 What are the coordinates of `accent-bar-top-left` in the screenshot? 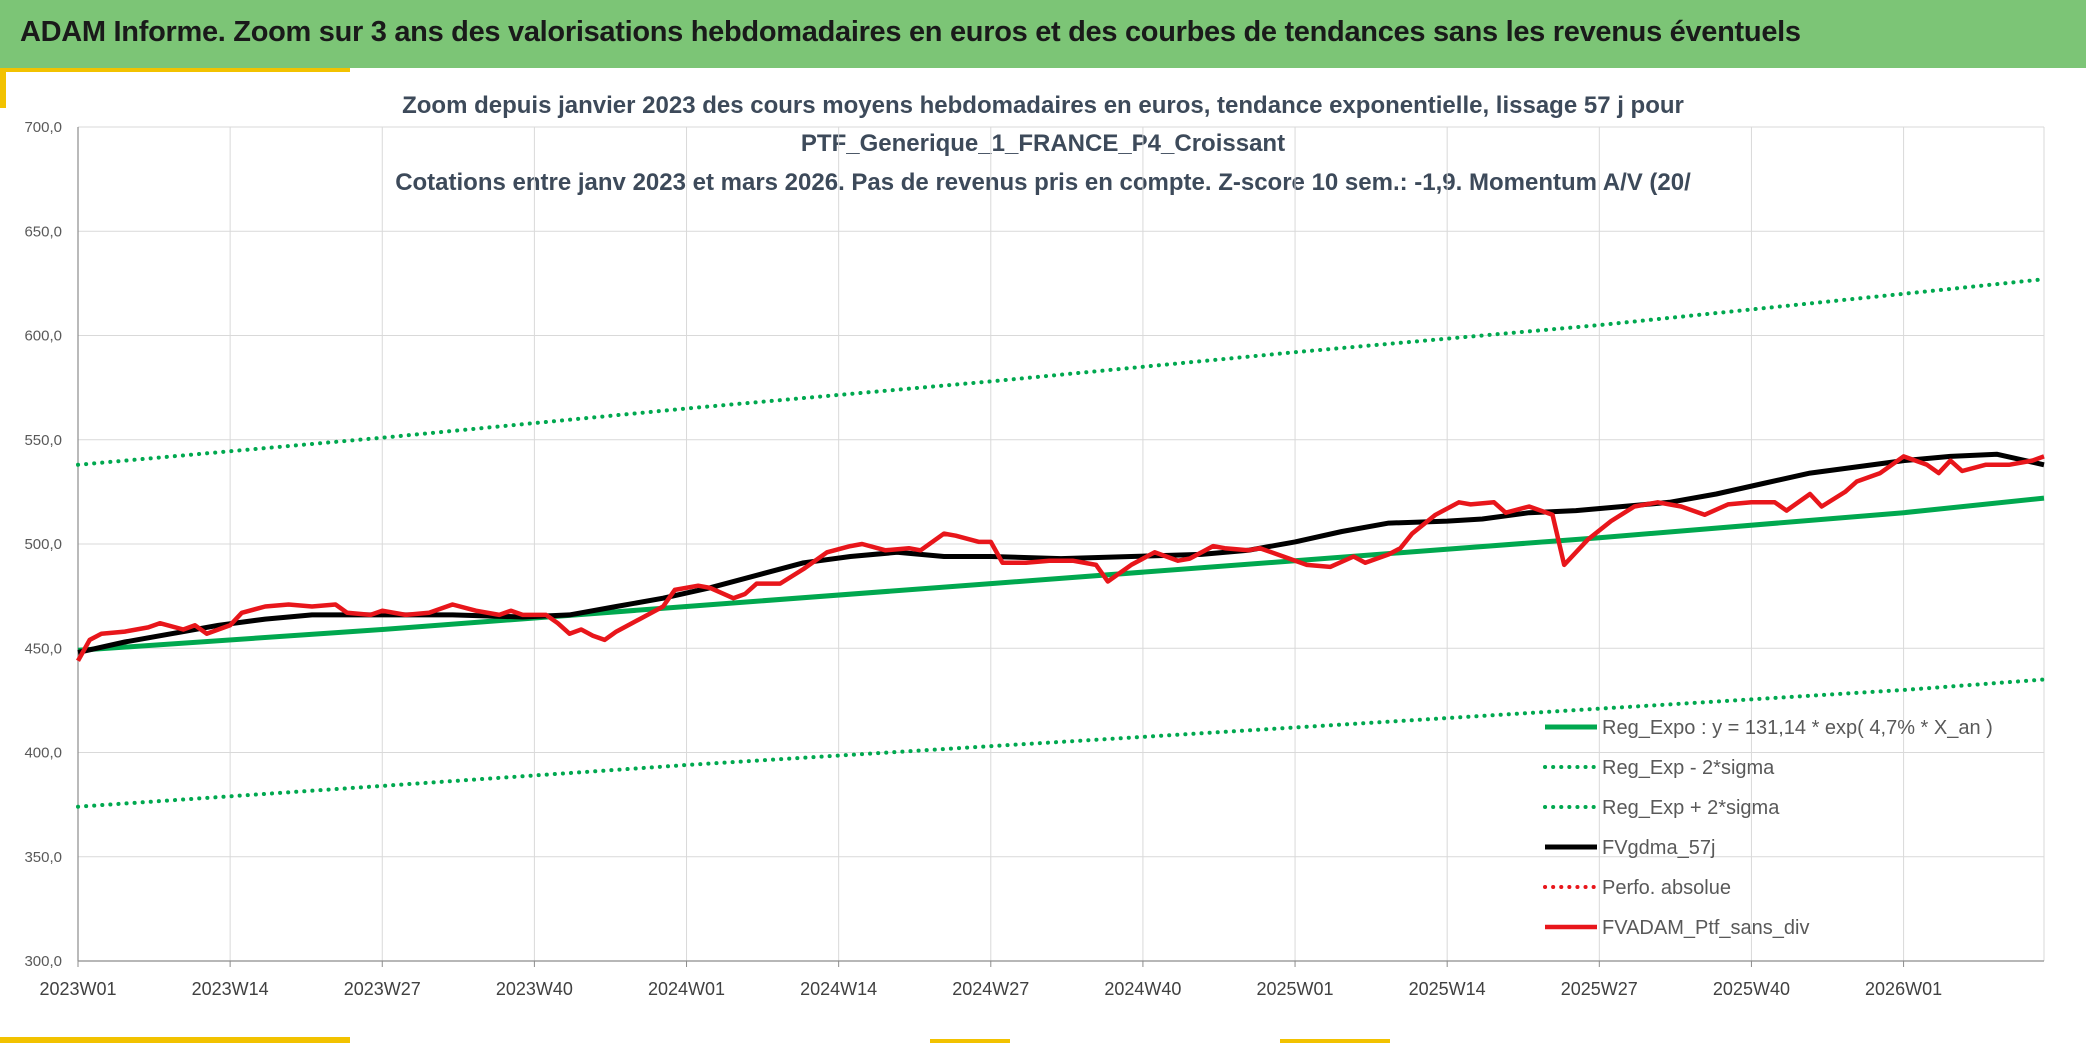 It's located at (175, 70).